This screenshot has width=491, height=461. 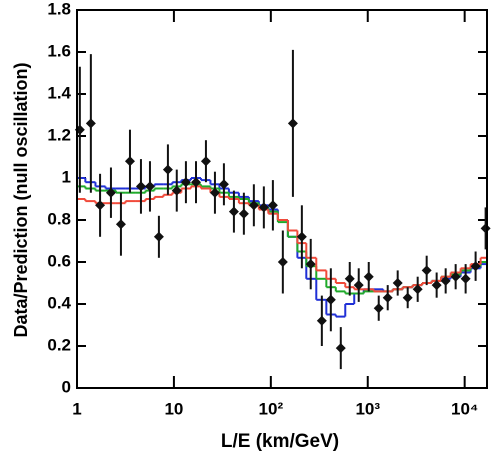 What do you see at coordinates (59, 9) in the screenshot?
I see `y-tick-label: 1.8` at bounding box center [59, 9].